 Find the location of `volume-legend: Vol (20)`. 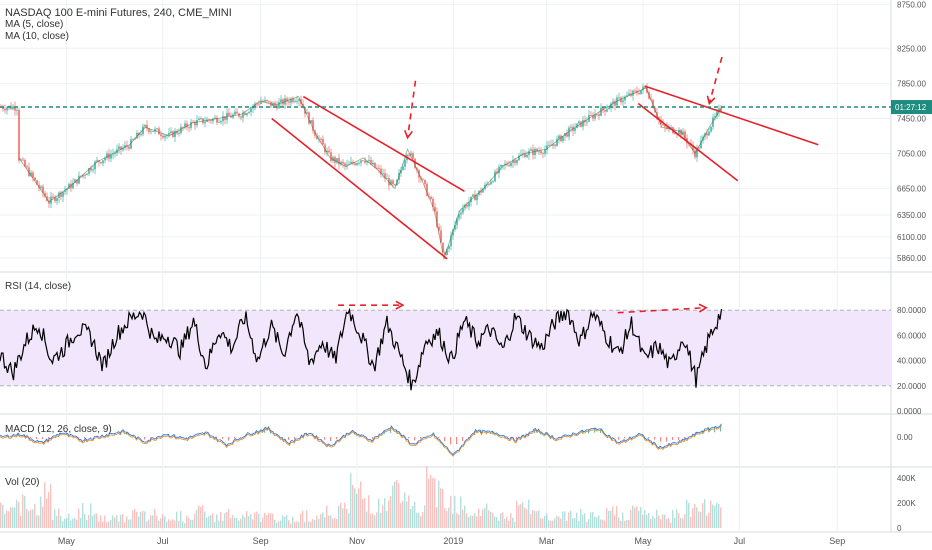

volume-legend: Vol (20) is located at coordinates (22, 482).